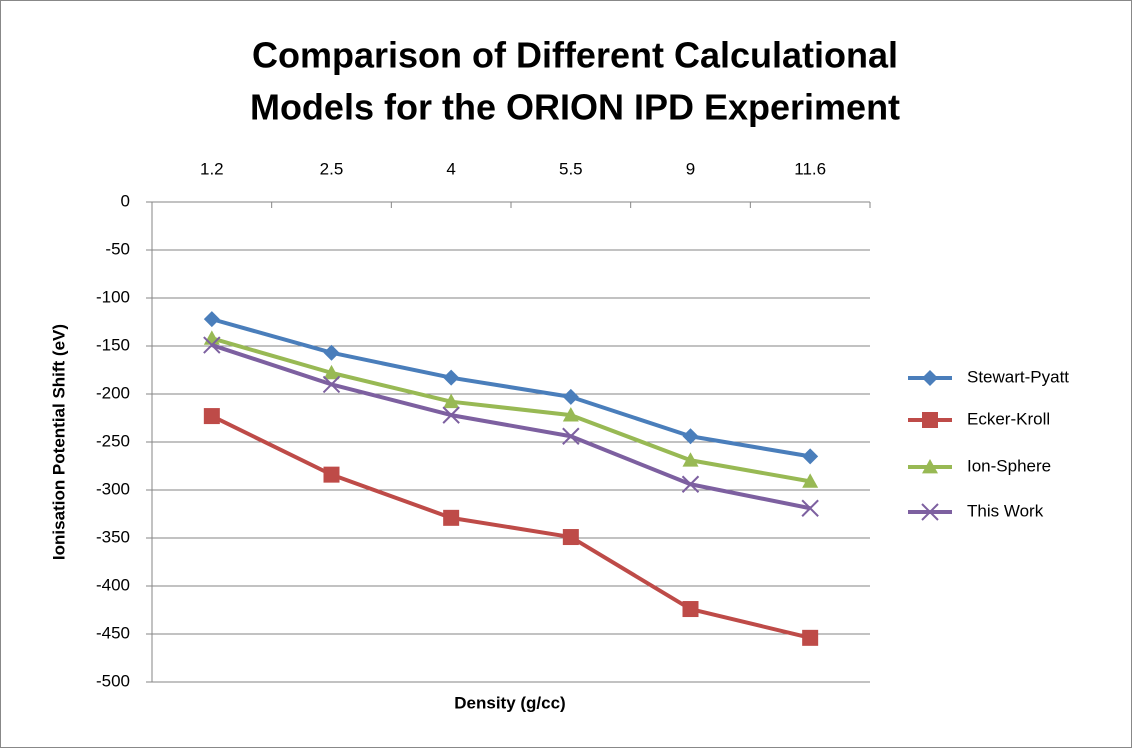 Image resolution: width=1133 pixels, height=749 pixels. I want to click on x-axis-title: Density (g/cc), so click(509, 702).